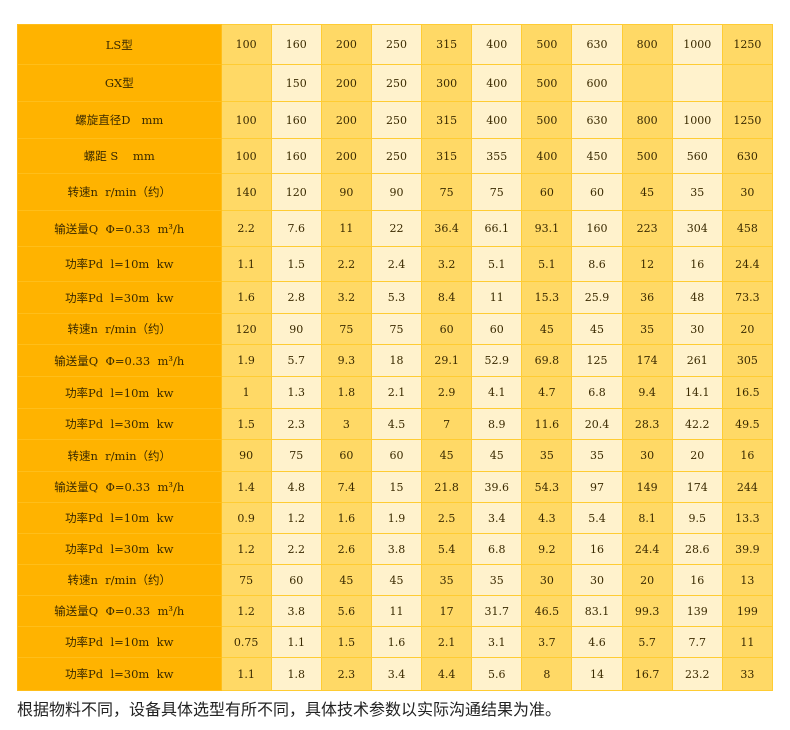  I want to click on table-cell: 25.9, so click(597, 297).